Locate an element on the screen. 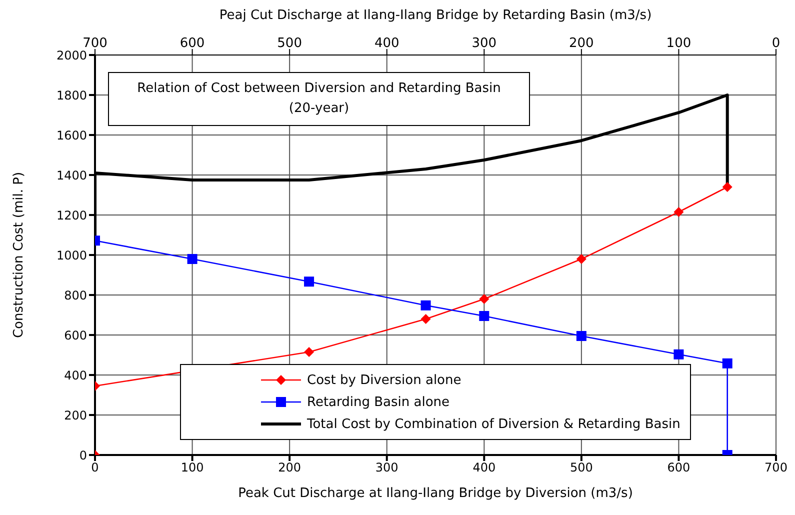 The height and width of the screenshot is (515, 795). y-tick-label: 2000 is located at coordinates (71, 55).